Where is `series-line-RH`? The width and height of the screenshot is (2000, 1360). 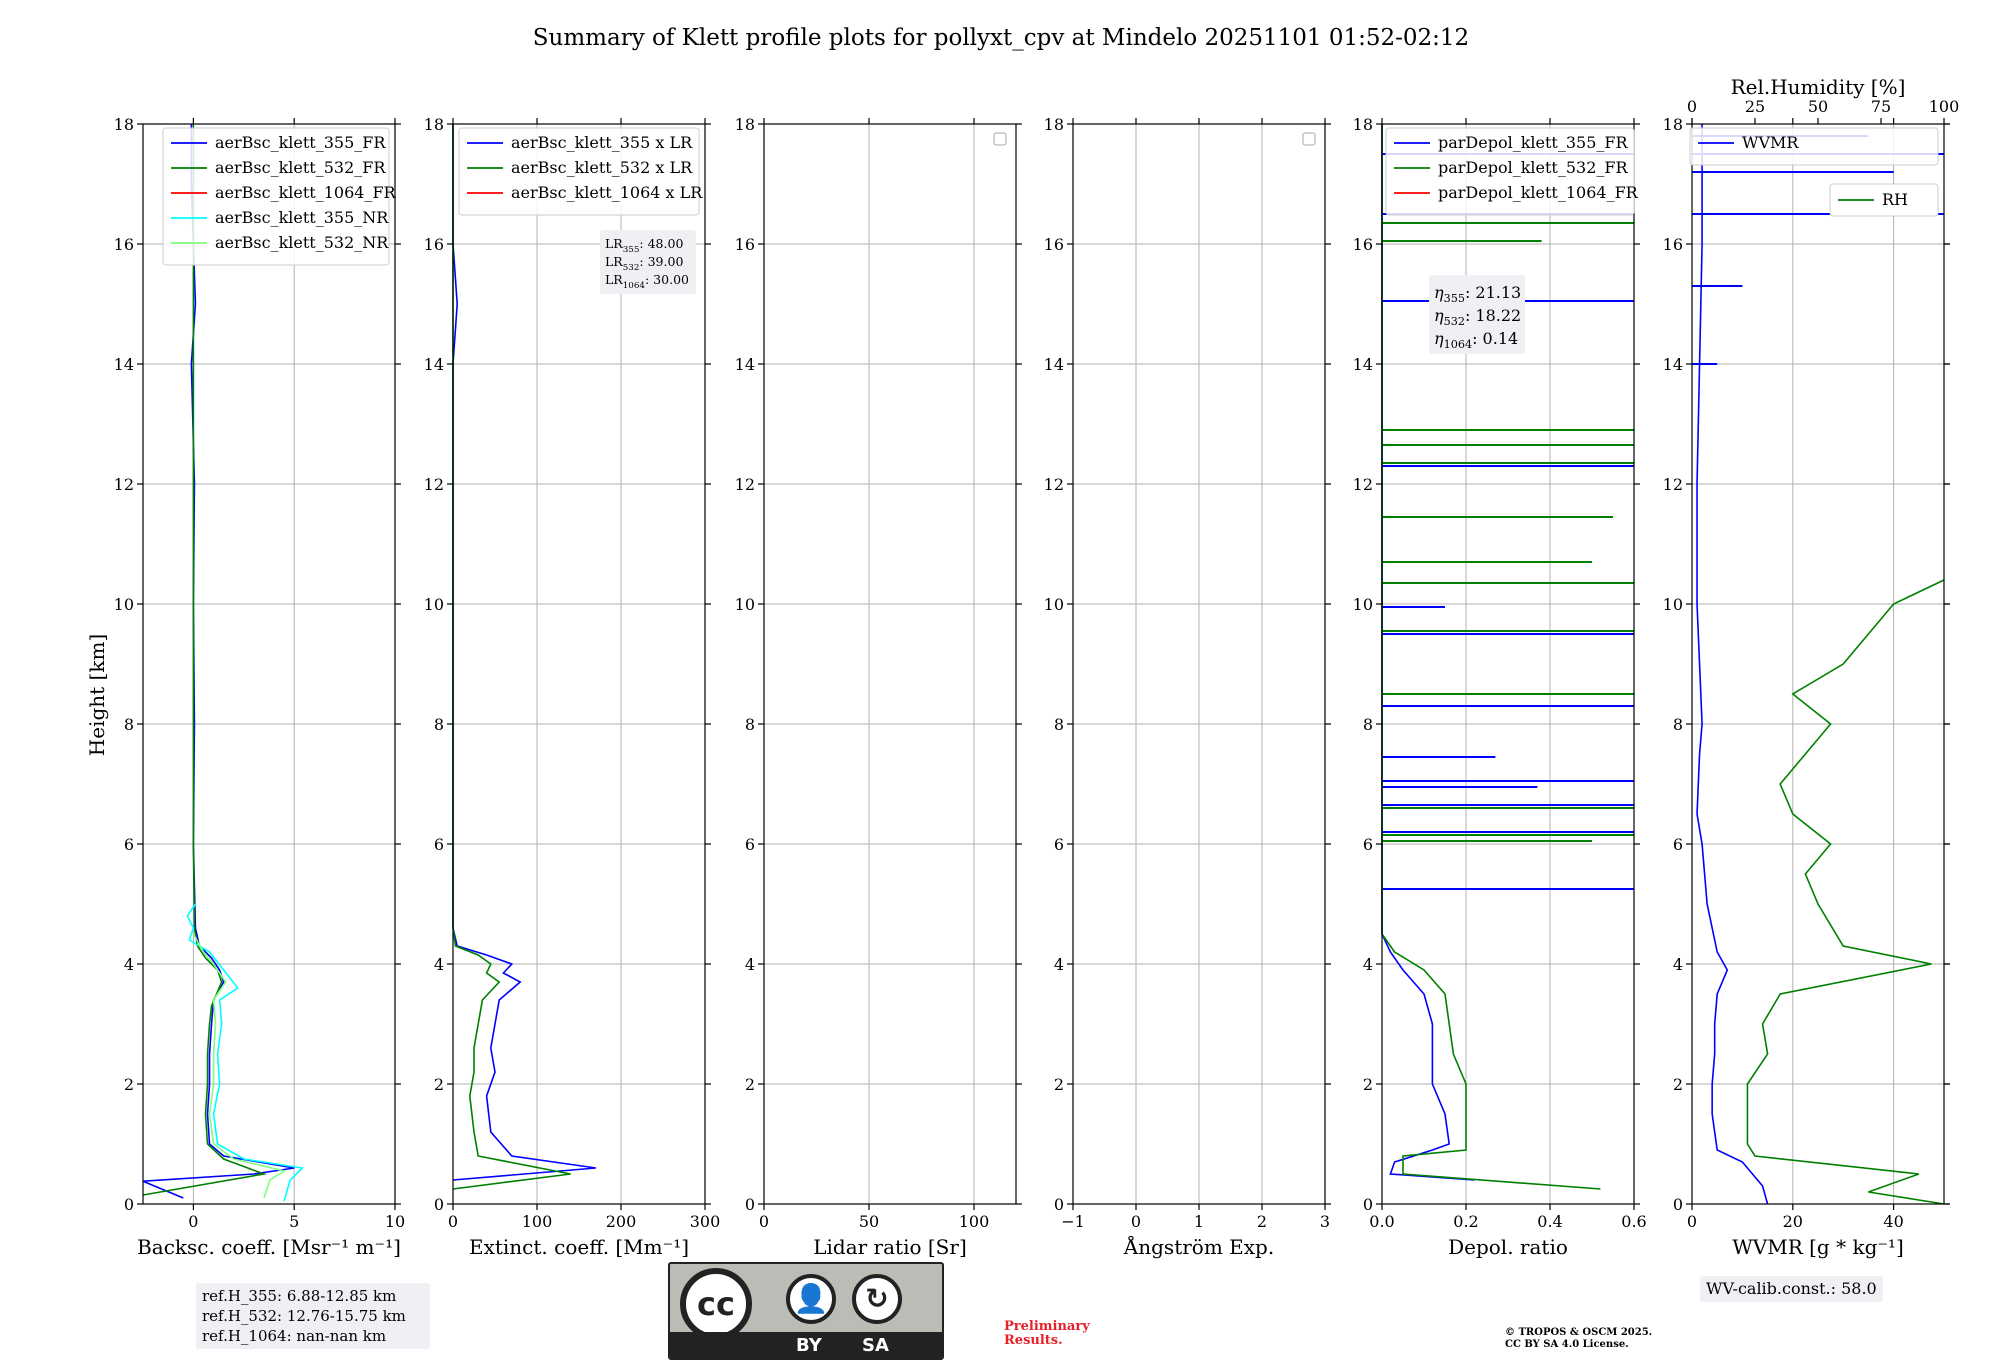
series-line-RH is located at coordinates (1845, 892).